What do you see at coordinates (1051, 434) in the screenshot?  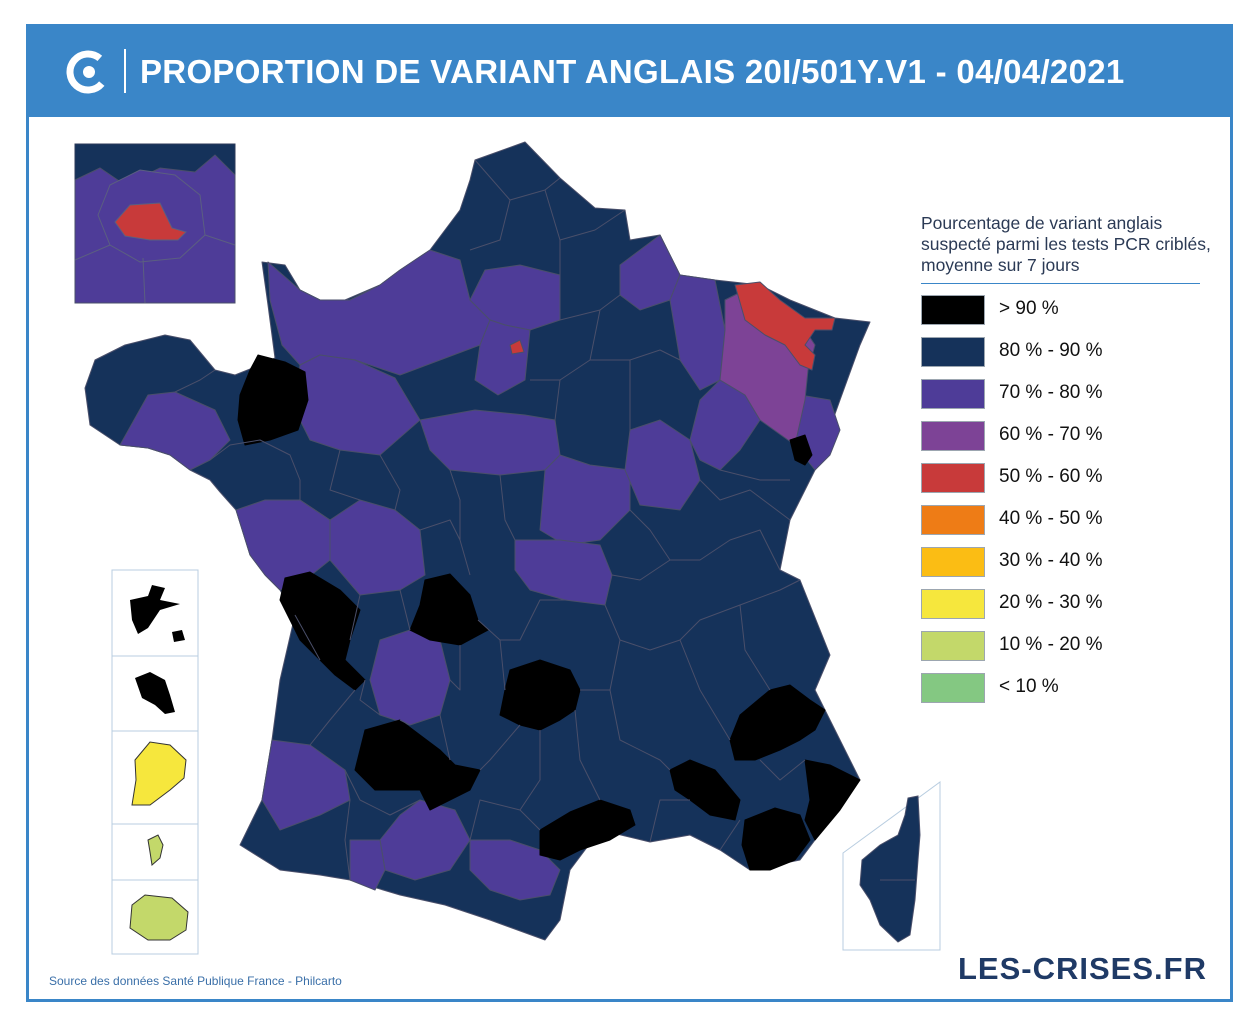 I see `legend-label: 60 % - 70 %` at bounding box center [1051, 434].